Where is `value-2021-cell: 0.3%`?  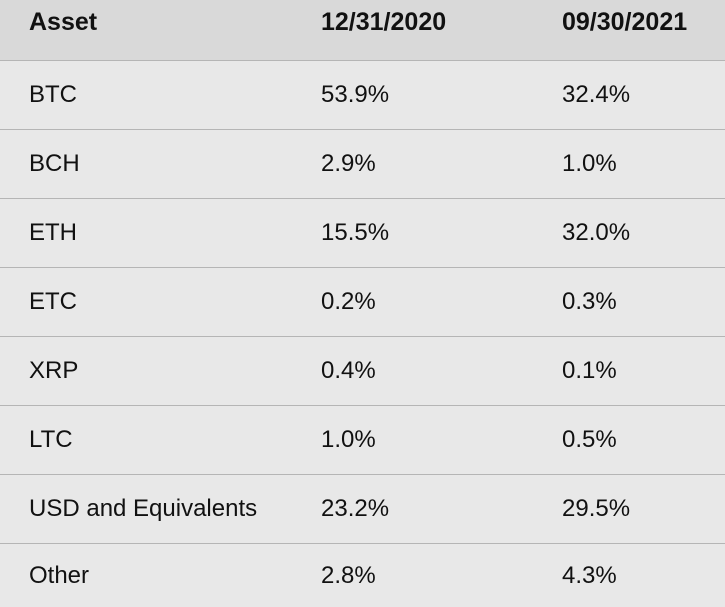
value-2021-cell: 0.3% is located at coordinates (589, 301).